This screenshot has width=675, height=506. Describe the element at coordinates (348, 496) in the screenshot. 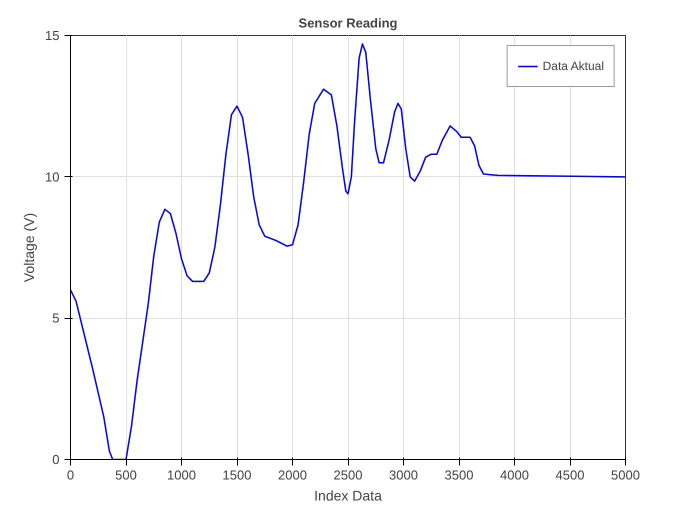

I see `x-axis-title: Index Data` at that location.